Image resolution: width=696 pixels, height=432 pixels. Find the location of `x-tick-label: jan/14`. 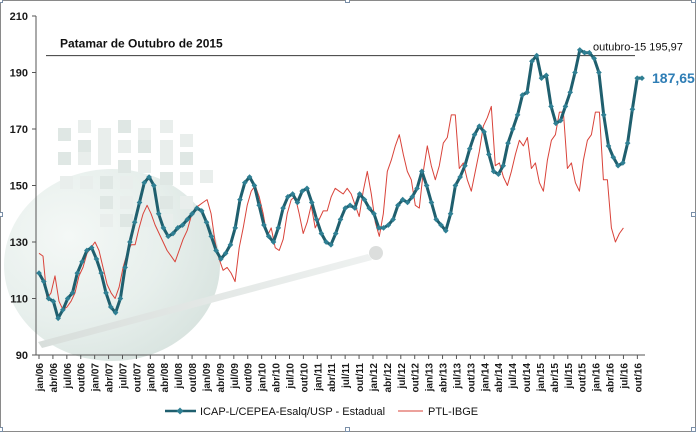

x-tick-label: jan/14 is located at coordinates (485, 378).